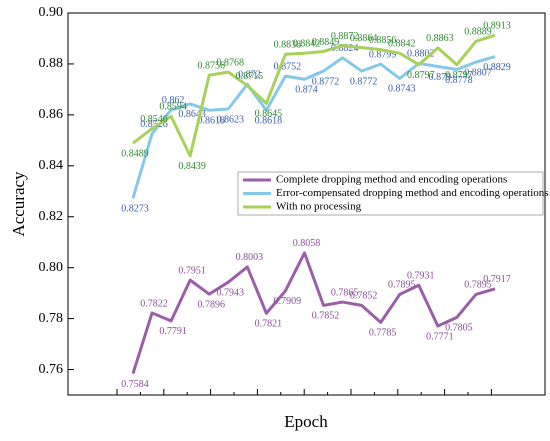 This screenshot has height=441, width=550. What do you see at coordinates (135, 208) in the screenshot?
I see `data-label: 0.8273` at bounding box center [135, 208].